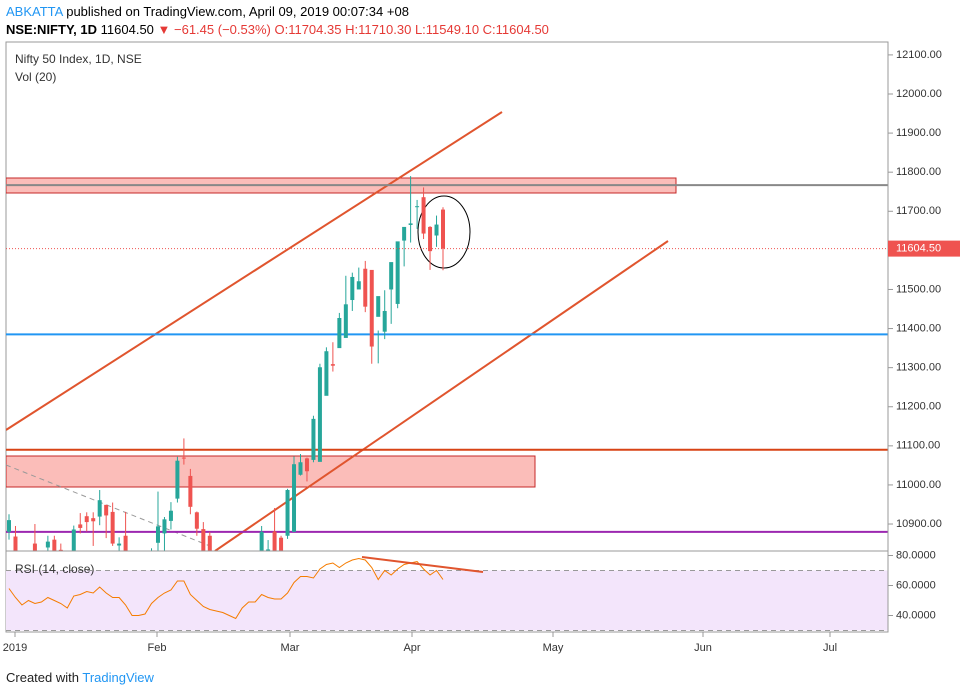 The width and height of the screenshot is (960, 696). Describe the element at coordinates (118, 677) in the screenshot. I see `brand: TradingView` at that location.